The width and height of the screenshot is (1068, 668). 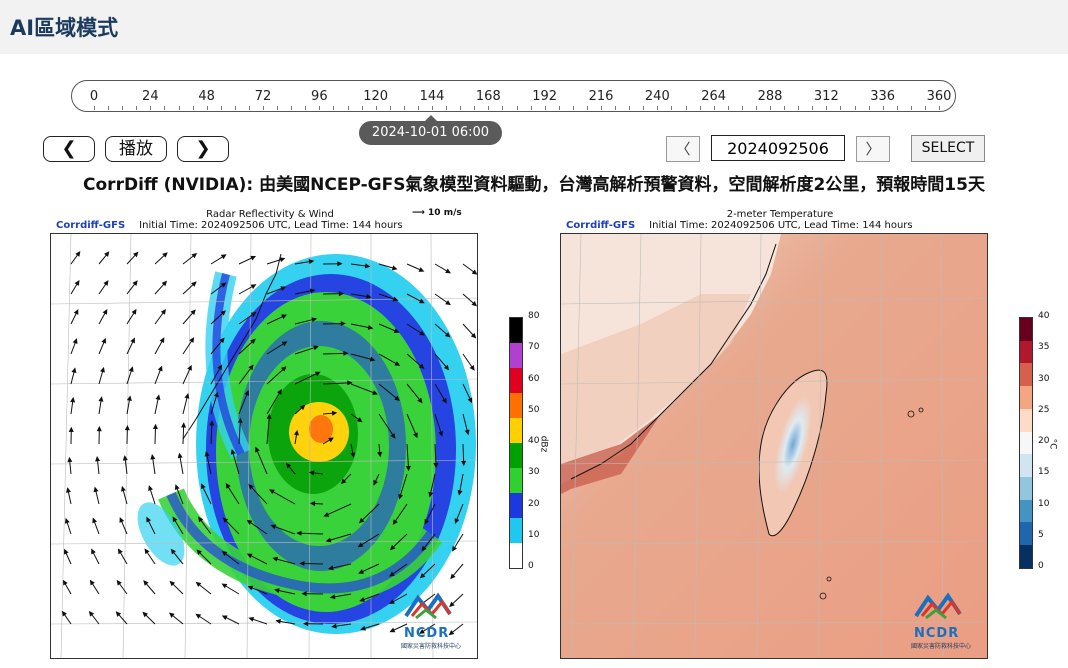 I want to click on colorbar-tick-label: 80, so click(x=534, y=316).